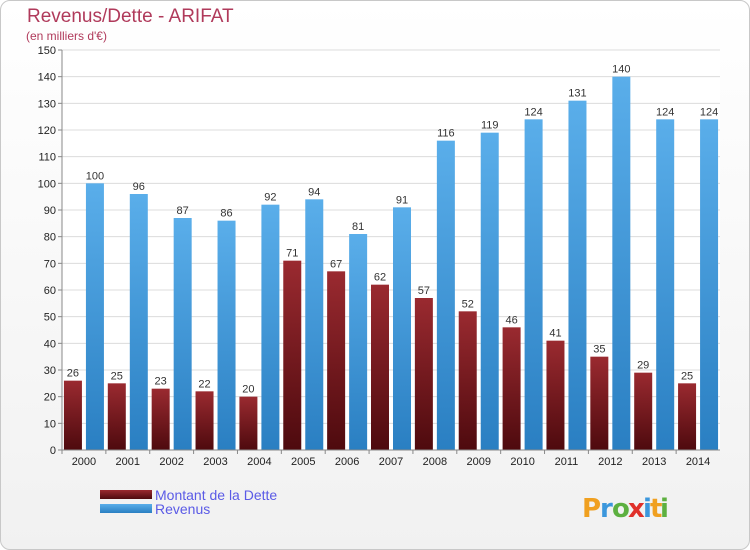 The width and height of the screenshot is (750, 550). I want to click on x-tick-label: 2013, so click(654, 462).